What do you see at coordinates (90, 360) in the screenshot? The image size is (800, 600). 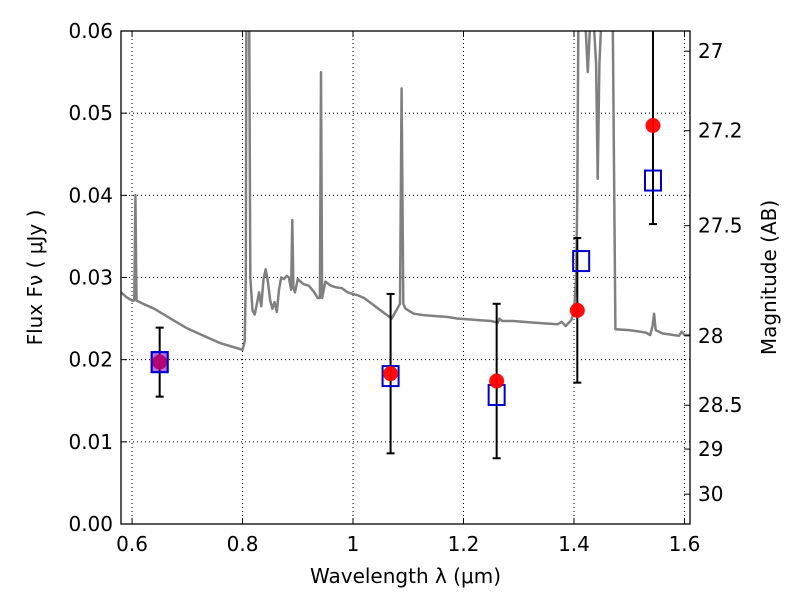 I see `y-tick-label: 0.02` at bounding box center [90, 360].